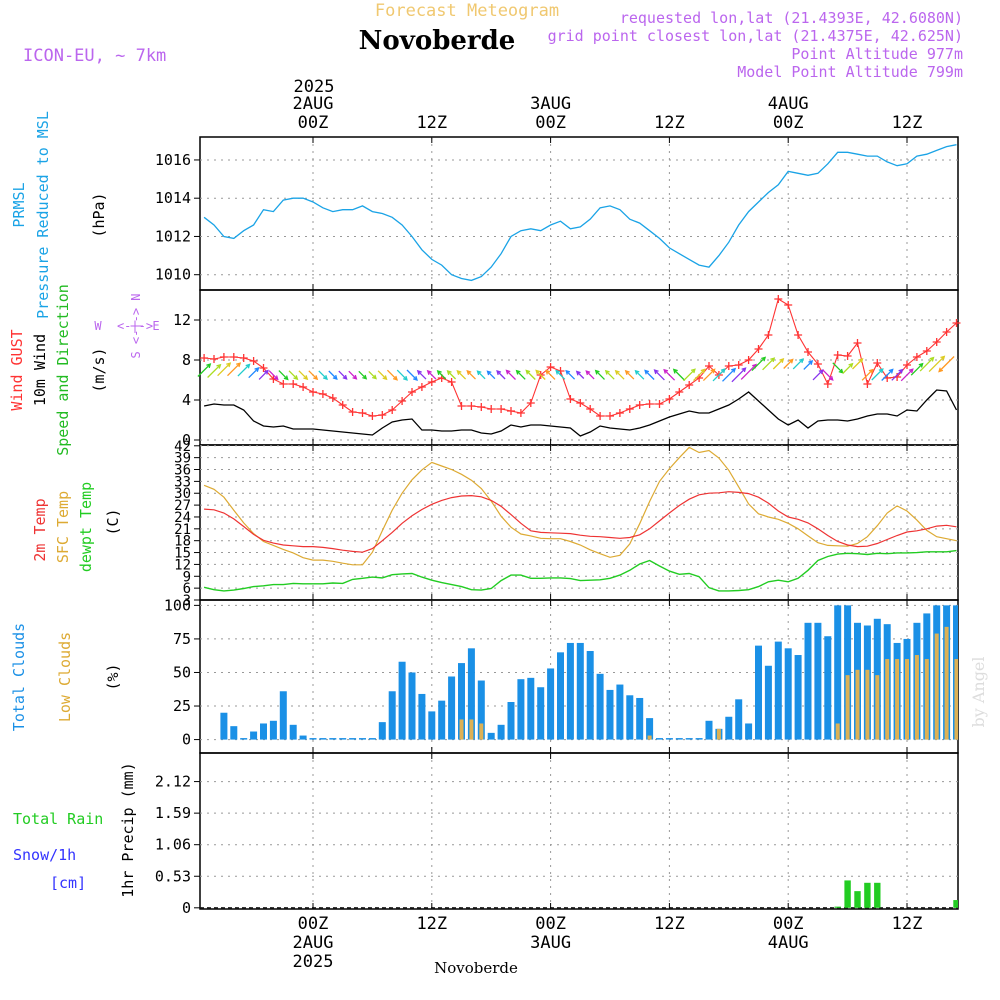 Image resolution: width=1000 pixels, height=1000 pixels. Describe the element at coordinates (173, 845) in the screenshot. I see `y-tick-label: 1.06` at that location.